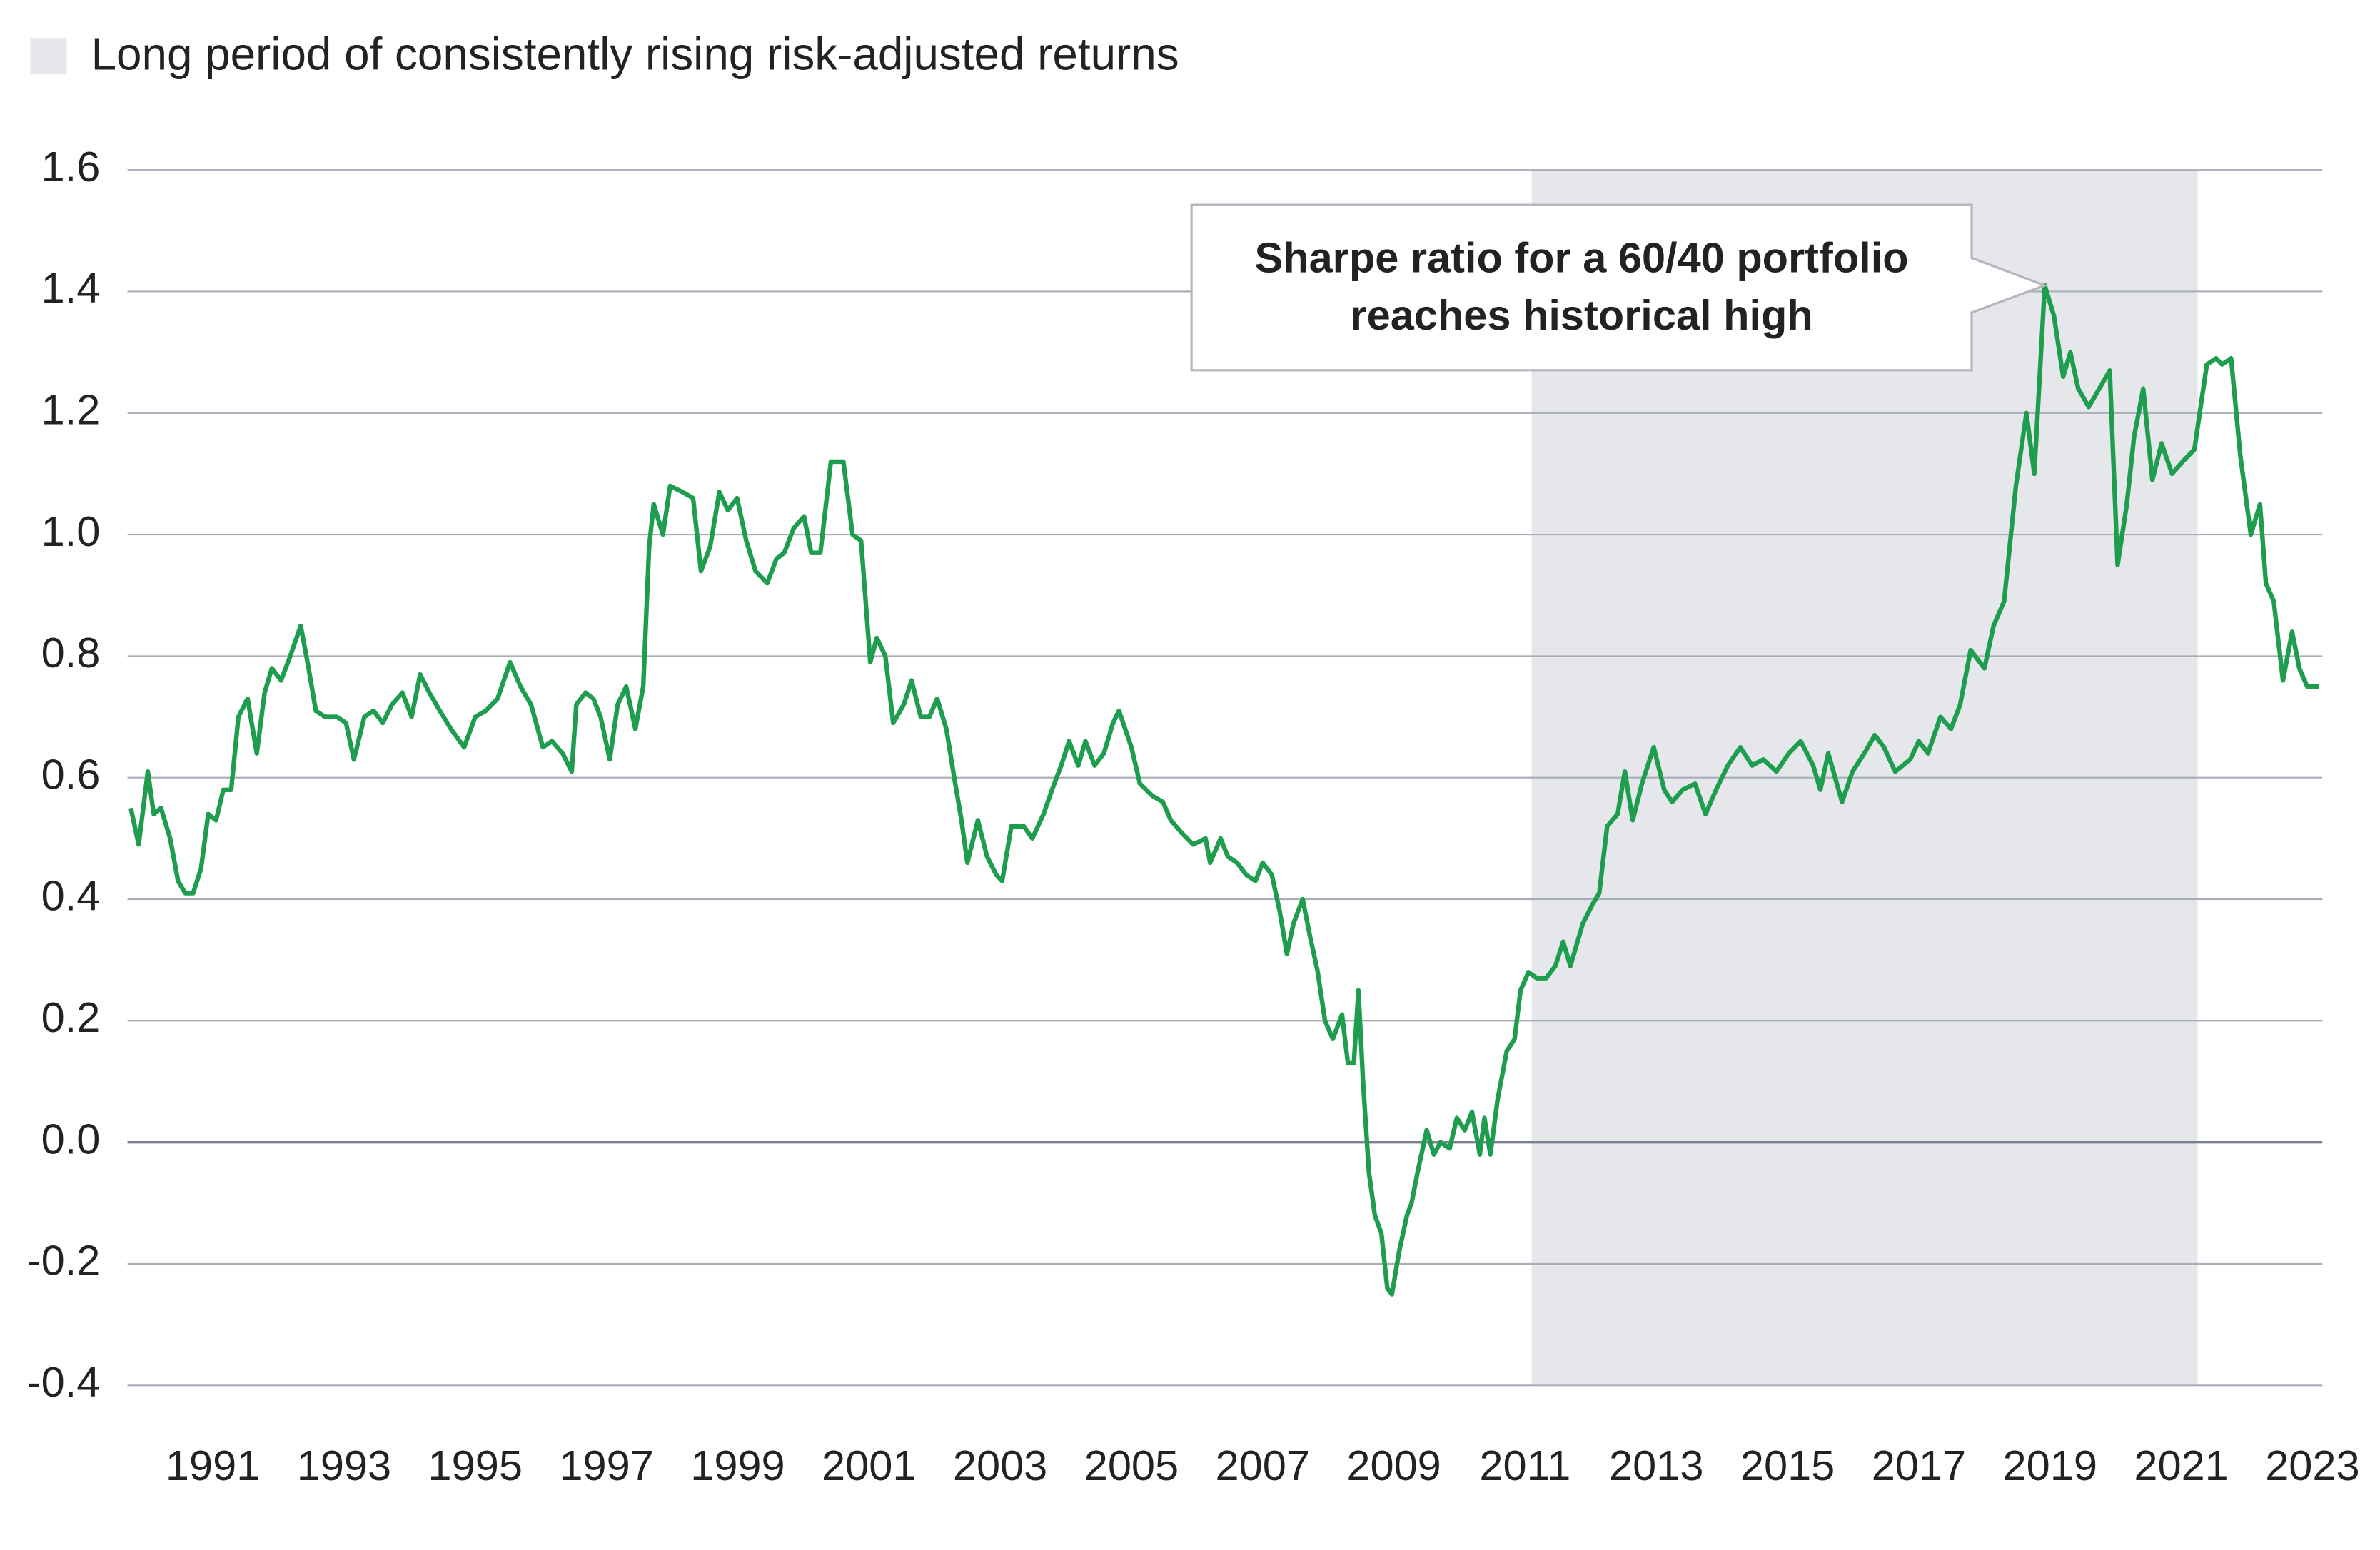  Describe the element at coordinates (71, 896) in the screenshot. I see `y-tick-label: 0.4` at that location.